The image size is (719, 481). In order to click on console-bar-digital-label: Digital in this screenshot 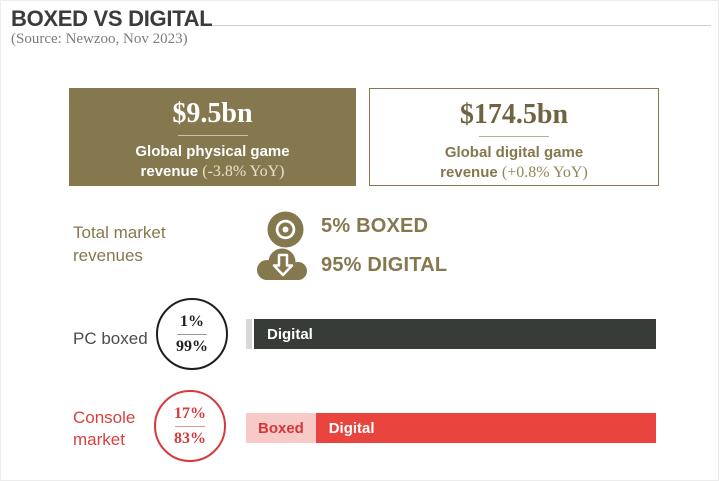, I will do `click(351, 428)`.